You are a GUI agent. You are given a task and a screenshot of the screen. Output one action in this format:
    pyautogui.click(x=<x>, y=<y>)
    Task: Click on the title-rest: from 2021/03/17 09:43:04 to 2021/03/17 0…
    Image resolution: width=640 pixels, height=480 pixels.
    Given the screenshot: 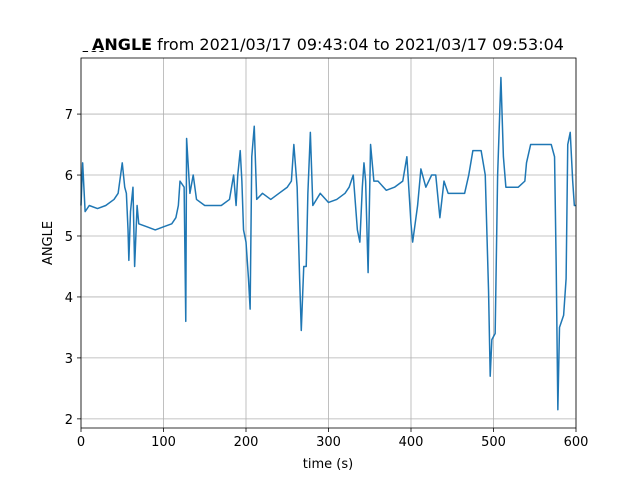 What is the action you would take?
    pyautogui.click(x=360, y=44)
    